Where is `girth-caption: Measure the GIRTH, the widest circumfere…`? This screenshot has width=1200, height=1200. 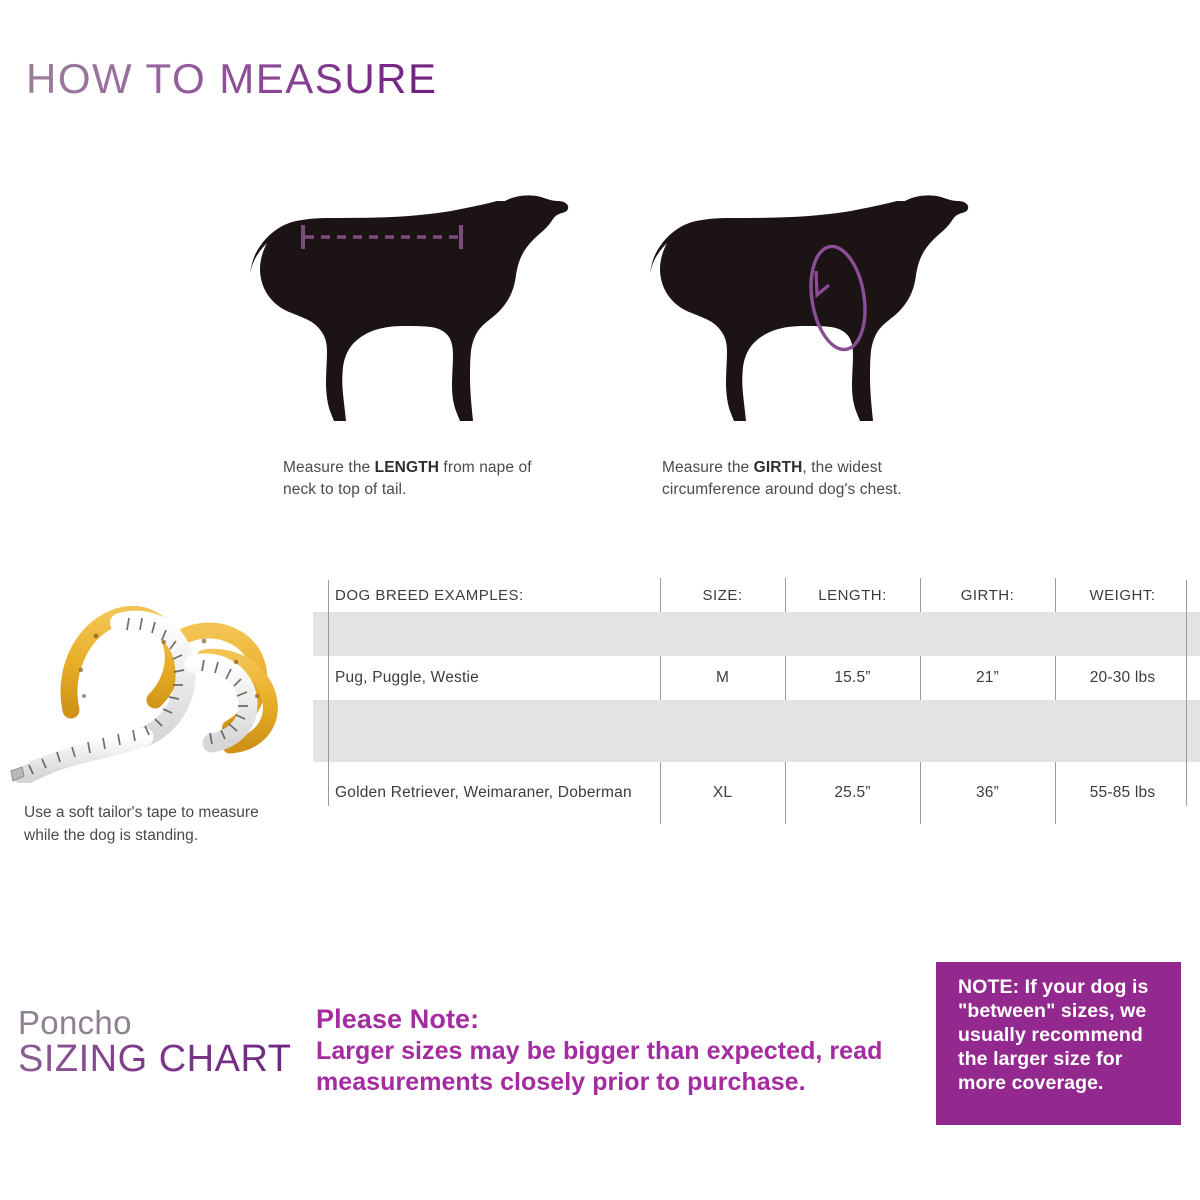
girth-caption: Measure the GIRTH, the widest circumfere… is located at coordinates (807, 479).